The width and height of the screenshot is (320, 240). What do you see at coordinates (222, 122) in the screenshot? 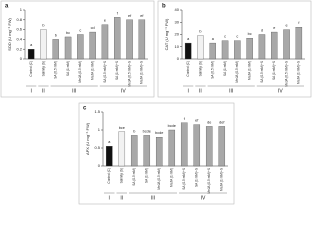
I see `significance-letter: def` at bounding box center [222, 122].